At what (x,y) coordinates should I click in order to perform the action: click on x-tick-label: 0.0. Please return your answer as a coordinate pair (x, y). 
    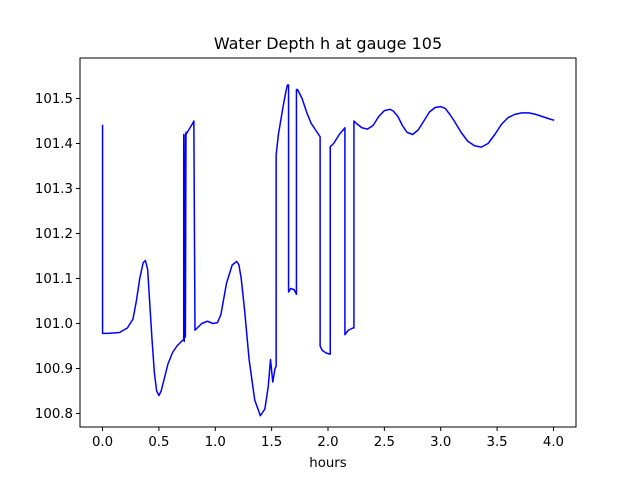
    Looking at the image, I should click on (102, 442).